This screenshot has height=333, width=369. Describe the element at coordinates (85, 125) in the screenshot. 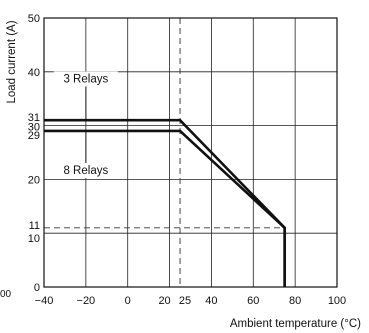

I see `series-annotations: 3 Relays 8 Relays` at that location.